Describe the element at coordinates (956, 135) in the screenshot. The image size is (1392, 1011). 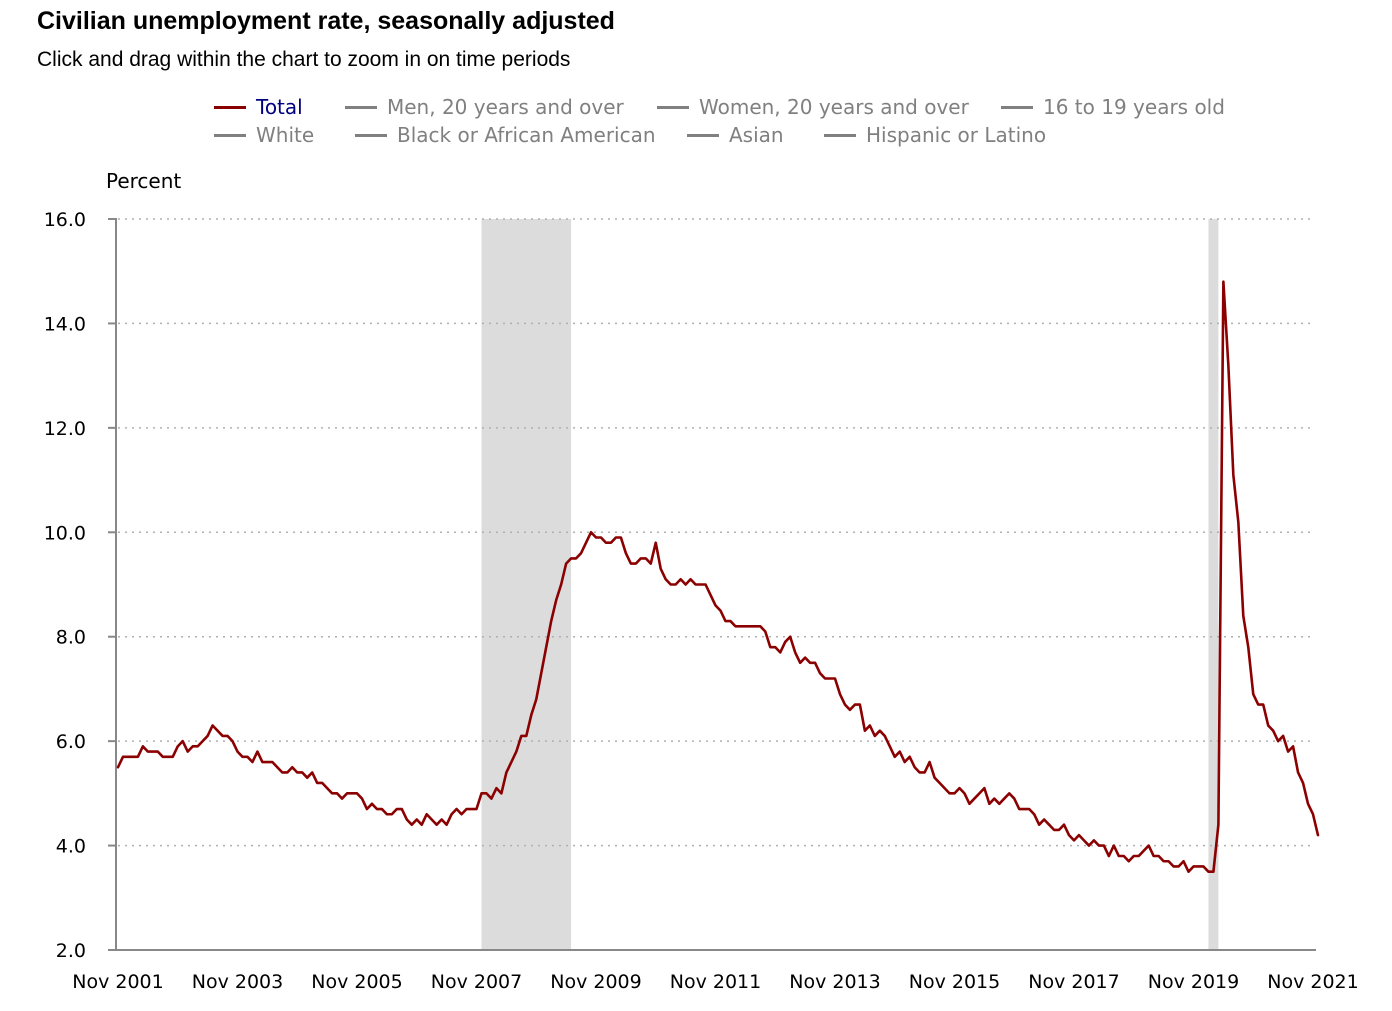
I see `legend-label: Hispanic or Latino` at that location.